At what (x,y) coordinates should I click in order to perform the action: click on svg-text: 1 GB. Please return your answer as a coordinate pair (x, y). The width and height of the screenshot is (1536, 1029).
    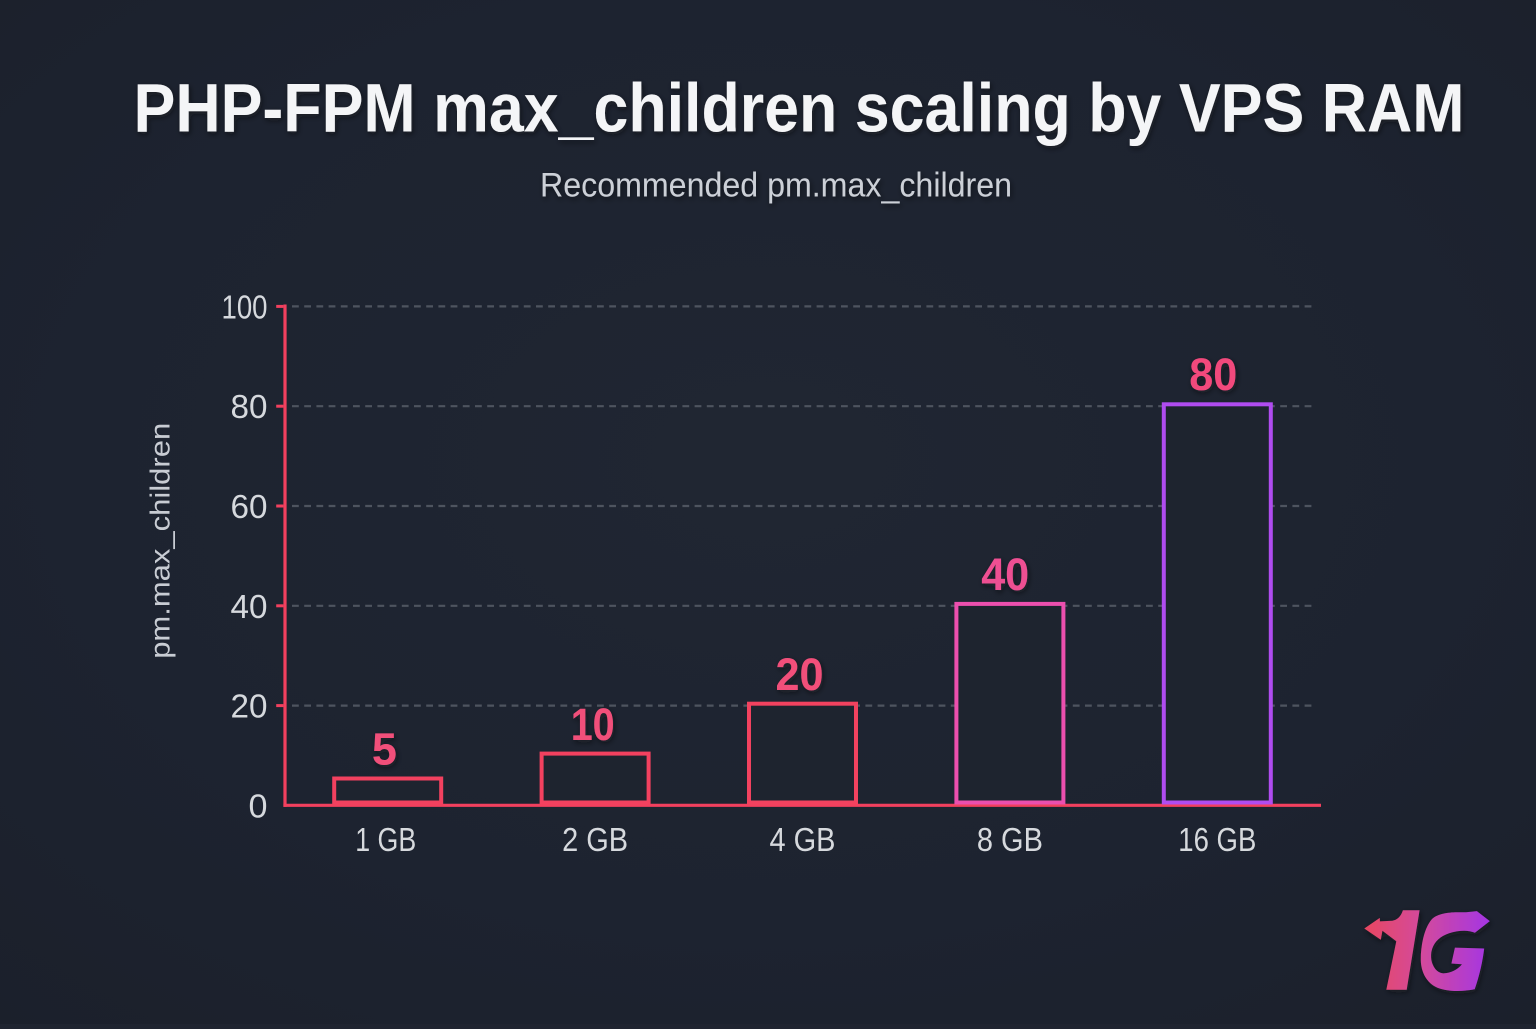
    Looking at the image, I should click on (385, 839).